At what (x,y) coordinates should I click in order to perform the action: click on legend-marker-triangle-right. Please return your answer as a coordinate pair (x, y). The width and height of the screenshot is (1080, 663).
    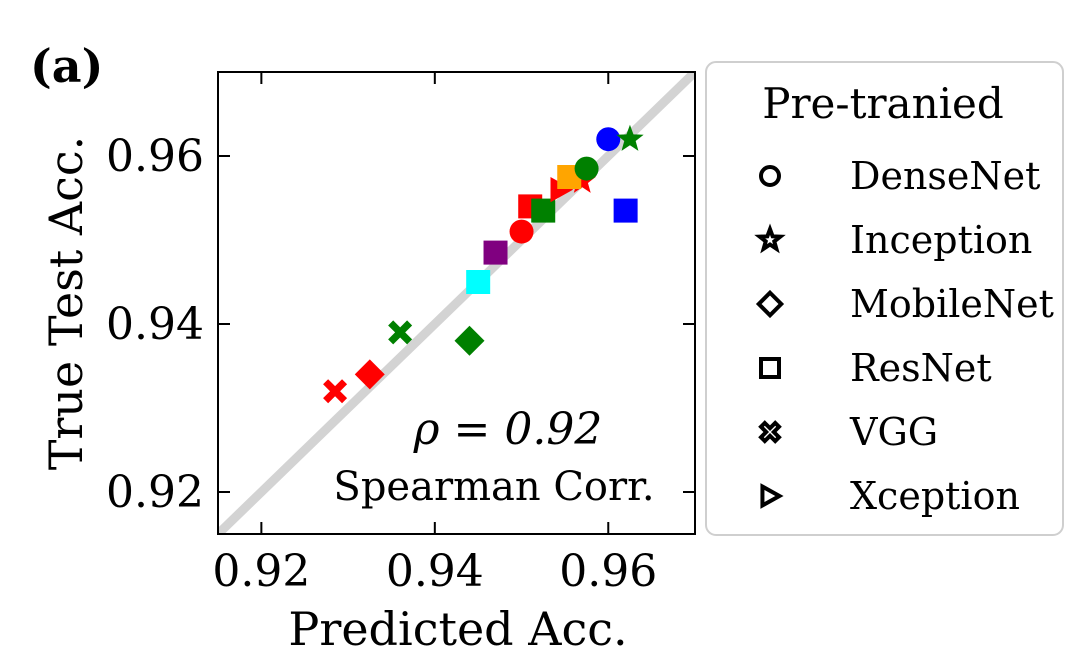
    Looking at the image, I should click on (772, 496).